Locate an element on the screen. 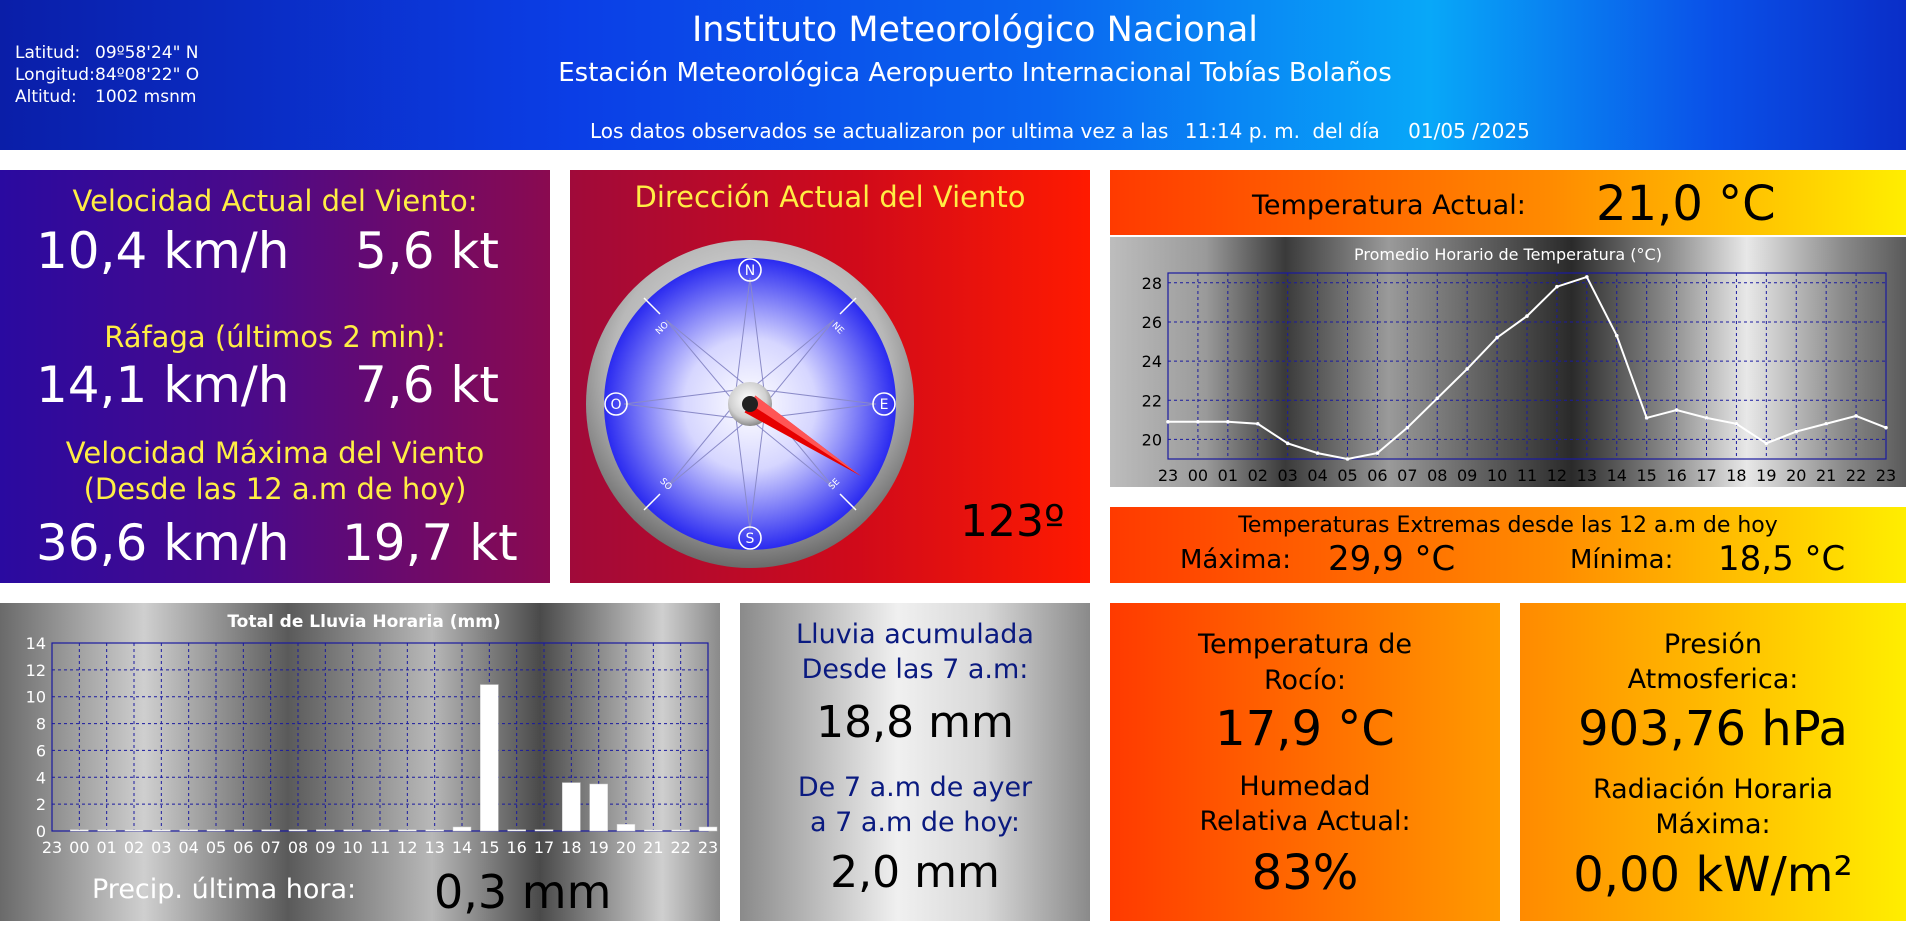  current-temperature-panel: Temperatura Actual: 21,0 °C is located at coordinates (1508, 202).